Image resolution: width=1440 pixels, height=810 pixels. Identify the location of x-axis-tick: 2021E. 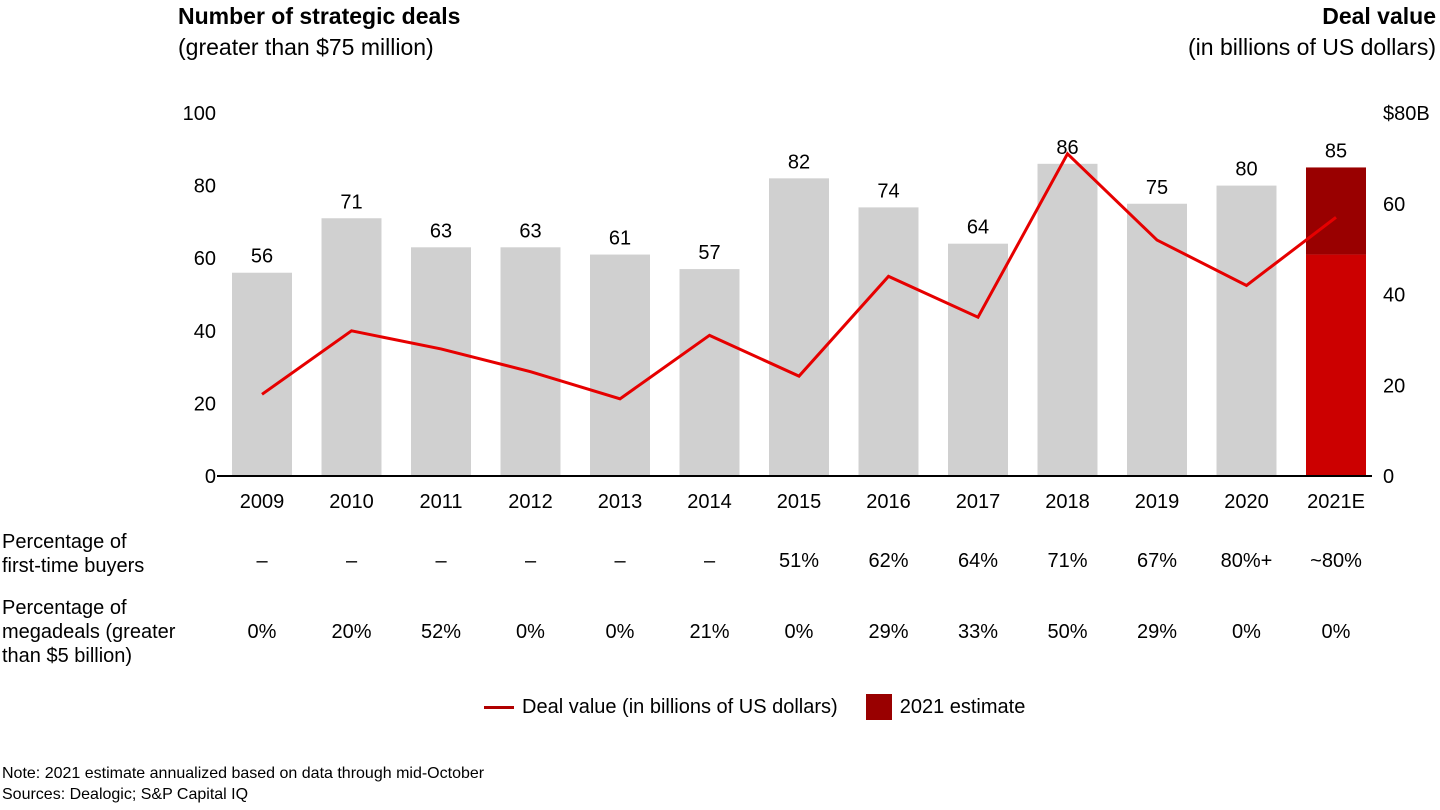
(1336, 502).